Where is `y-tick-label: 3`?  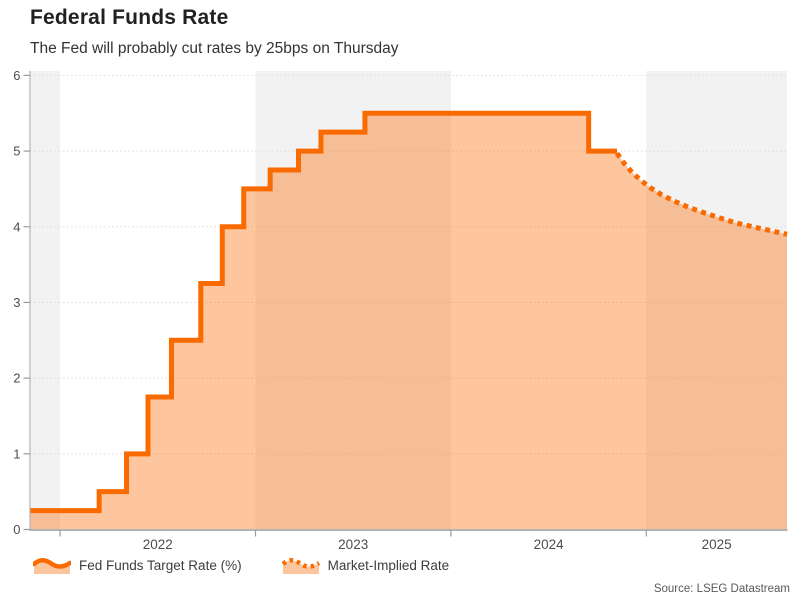
y-tick-label: 3 is located at coordinates (16, 302).